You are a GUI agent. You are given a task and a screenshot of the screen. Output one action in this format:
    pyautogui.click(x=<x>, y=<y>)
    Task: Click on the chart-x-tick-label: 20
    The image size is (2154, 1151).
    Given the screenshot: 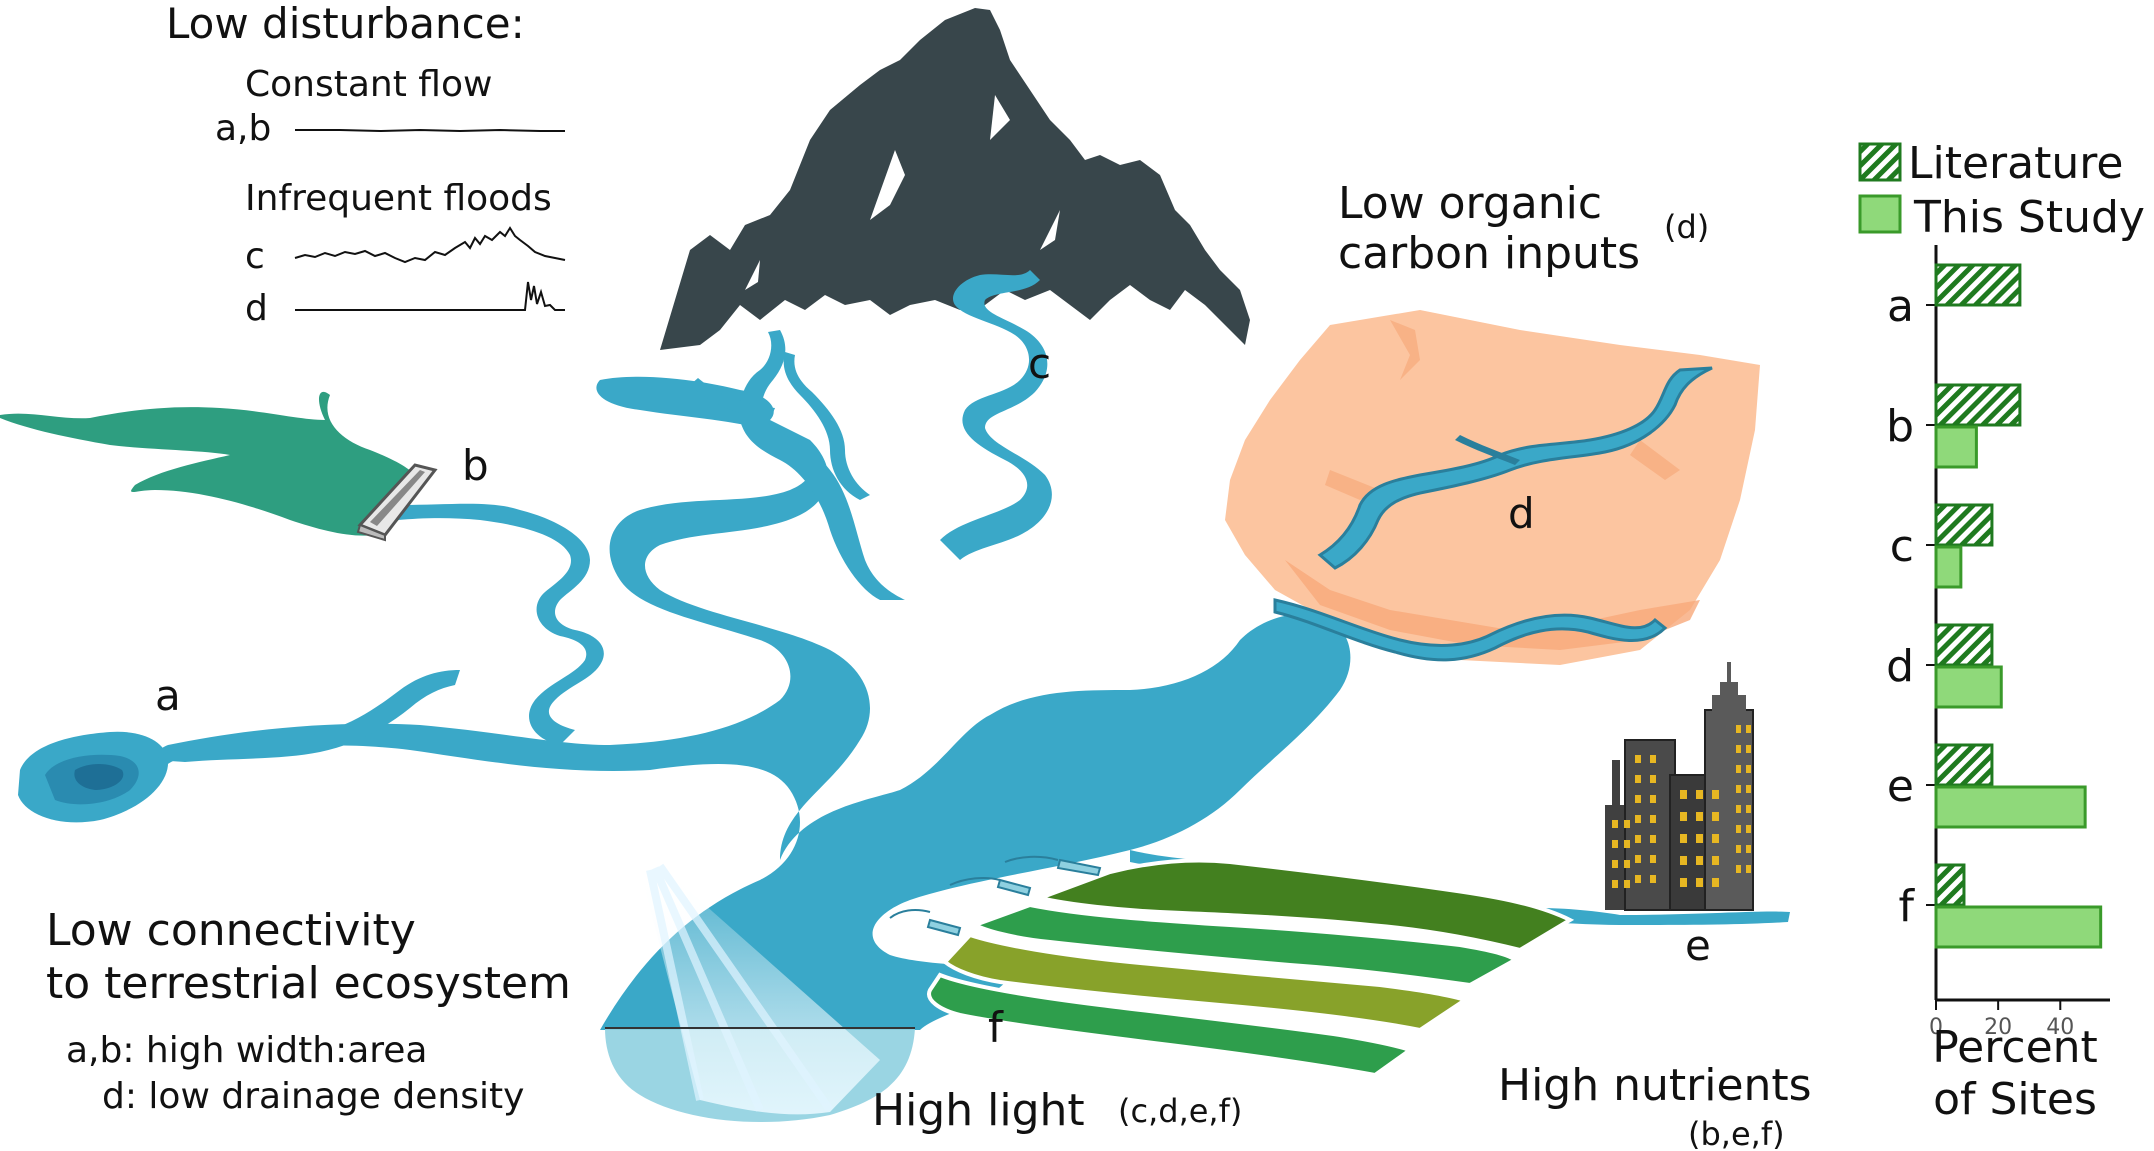 What is the action you would take?
    pyautogui.click(x=1998, y=1027)
    